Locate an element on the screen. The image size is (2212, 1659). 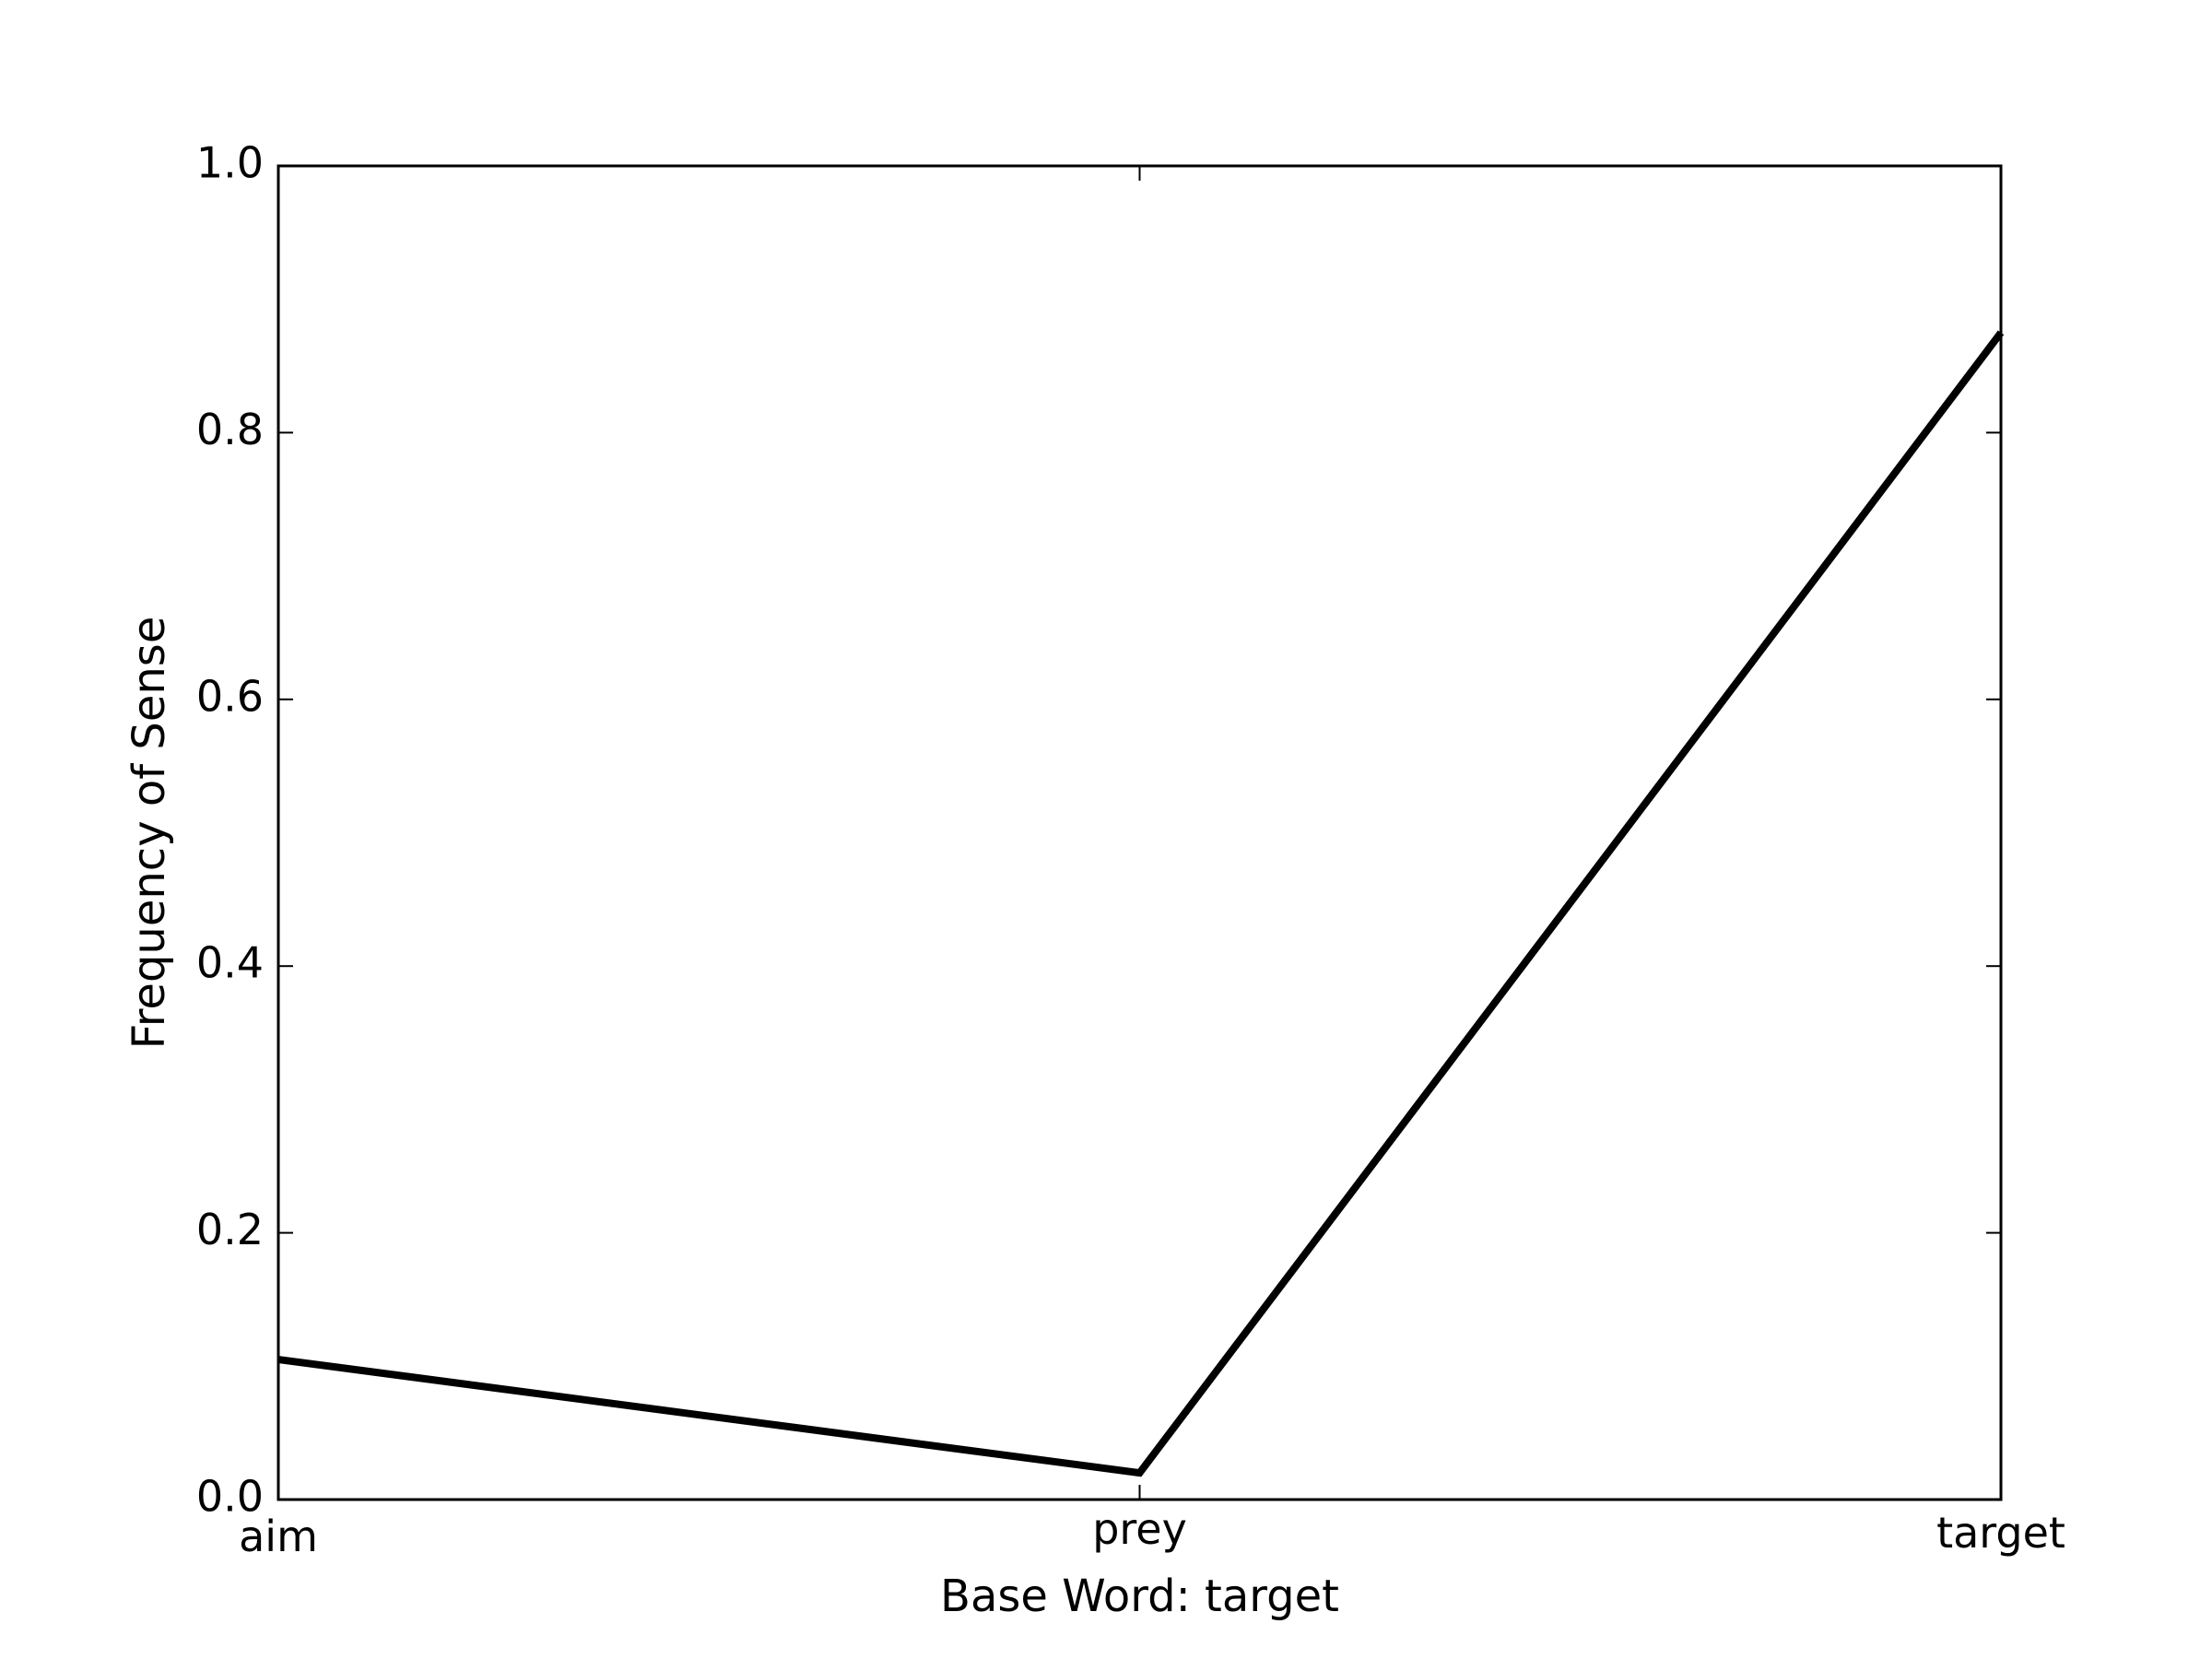
x-tick-label: target is located at coordinates (2000, 1533).